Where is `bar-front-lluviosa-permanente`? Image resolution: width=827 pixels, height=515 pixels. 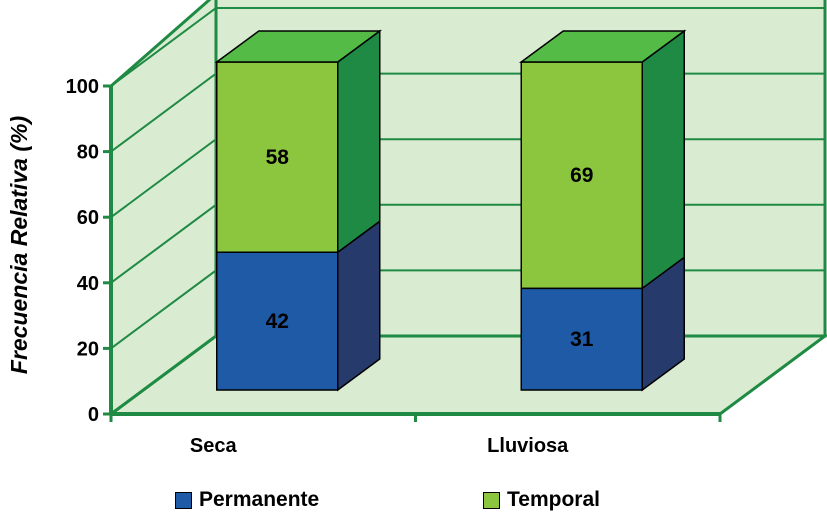
bar-front-lluviosa-permanente is located at coordinates (581, 339).